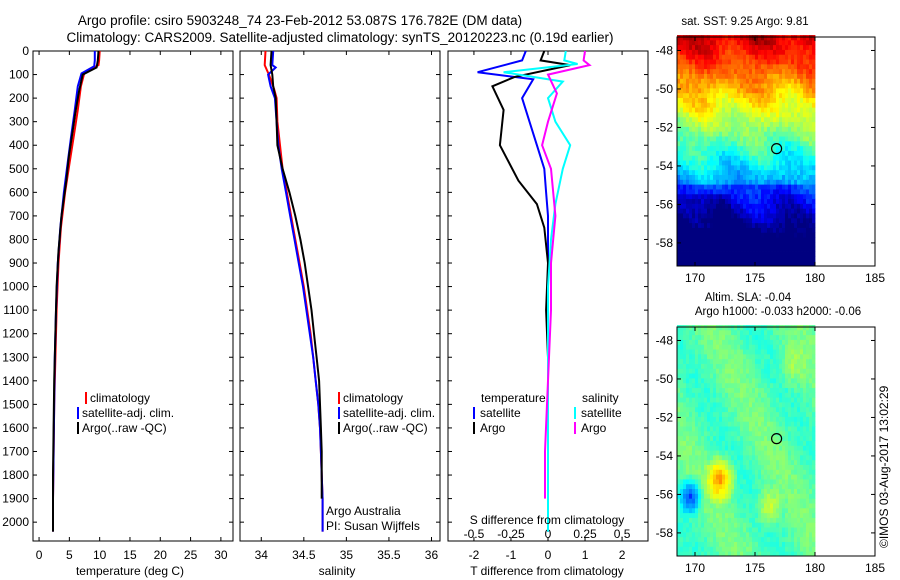 The width and height of the screenshot is (900, 580). What do you see at coordinates (695, 568) in the screenshot?
I see `x-tick-label: 170` at bounding box center [695, 568].